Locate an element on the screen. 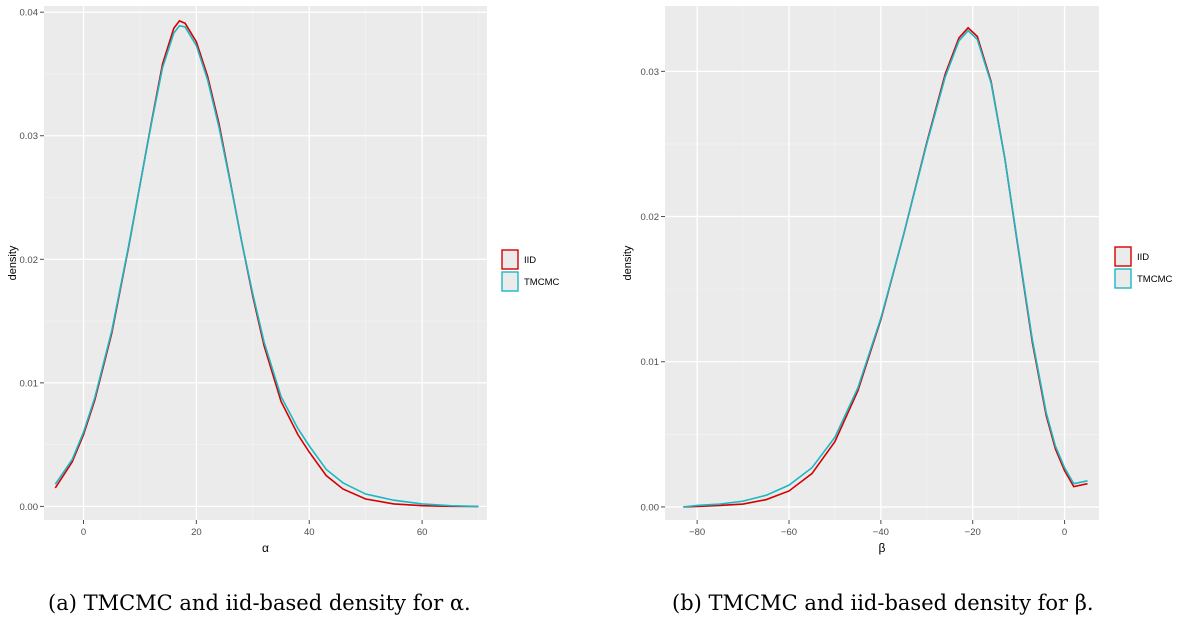  x-axis-label: β is located at coordinates (882, 548).